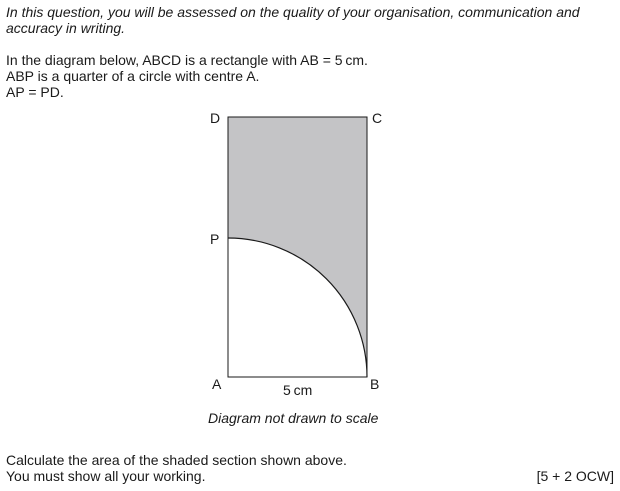 This screenshot has height=491, width=620. I want to click on marks-allocation: [5 + 2 OCW], so click(575, 476).